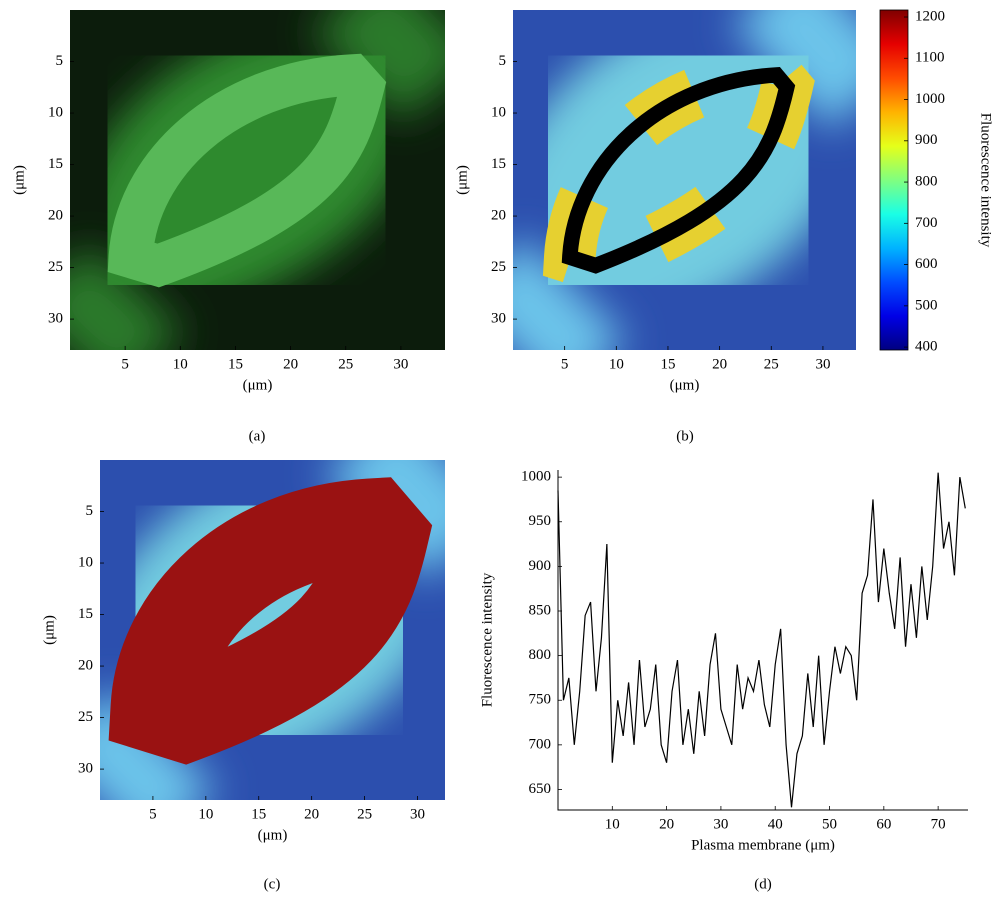  Describe the element at coordinates (487, 639) in the screenshot. I see `y-axis-label: Fluorescence intensity` at that location.